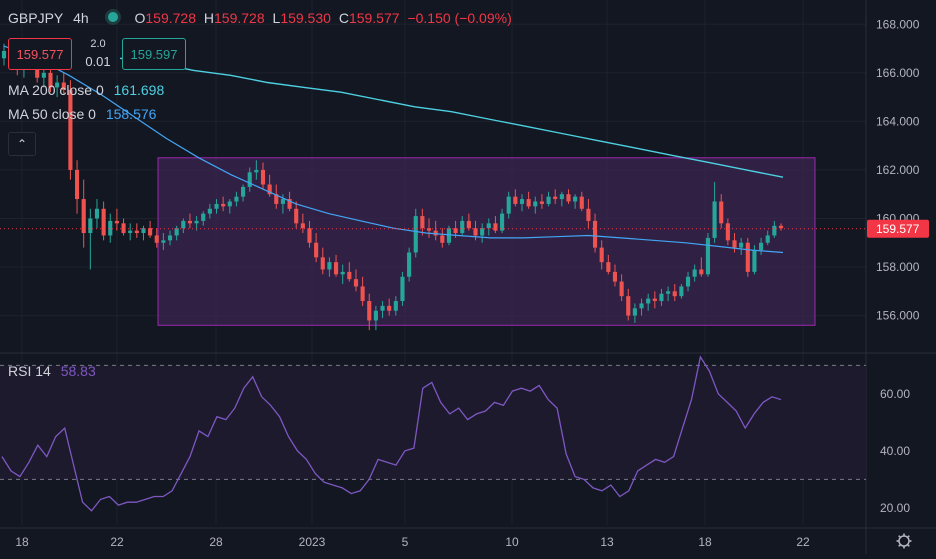  What do you see at coordinates (216, 542) in the screenshot?
I see `time-axis-tick: 28` at bounding box center [216, 542].